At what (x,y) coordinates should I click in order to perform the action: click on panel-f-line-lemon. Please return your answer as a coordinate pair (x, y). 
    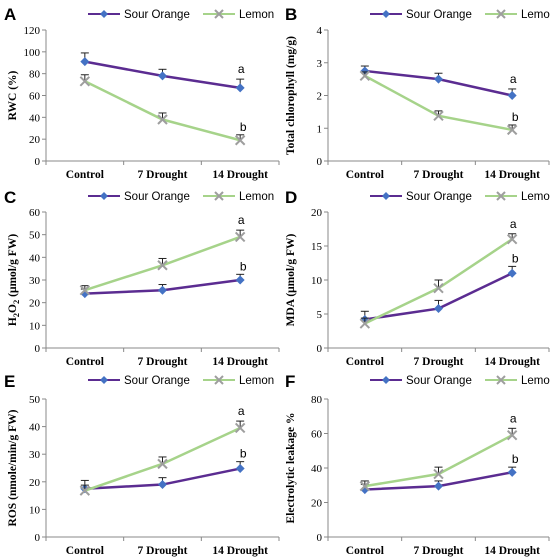
    Looking at the image, I should click on (438, 461).